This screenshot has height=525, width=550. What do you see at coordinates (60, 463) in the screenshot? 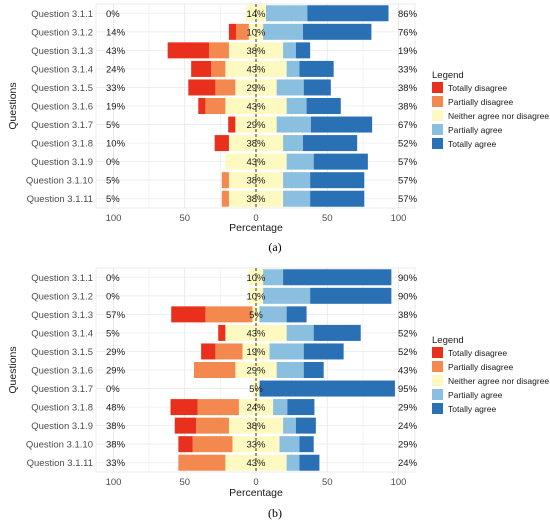
I see `y-tick-label: Question 3.1.11` at bounding box center [60, 463].